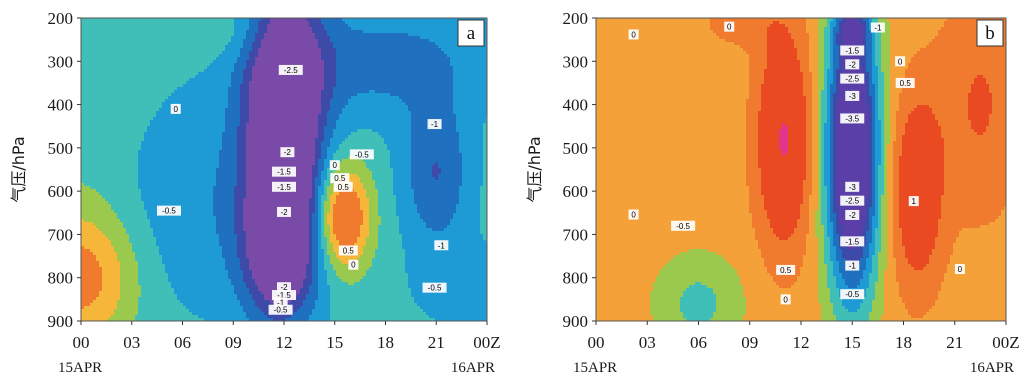 The width and height of the screenshot is (1029, 382). I want to click on panel-label: a, so click(471, 33).